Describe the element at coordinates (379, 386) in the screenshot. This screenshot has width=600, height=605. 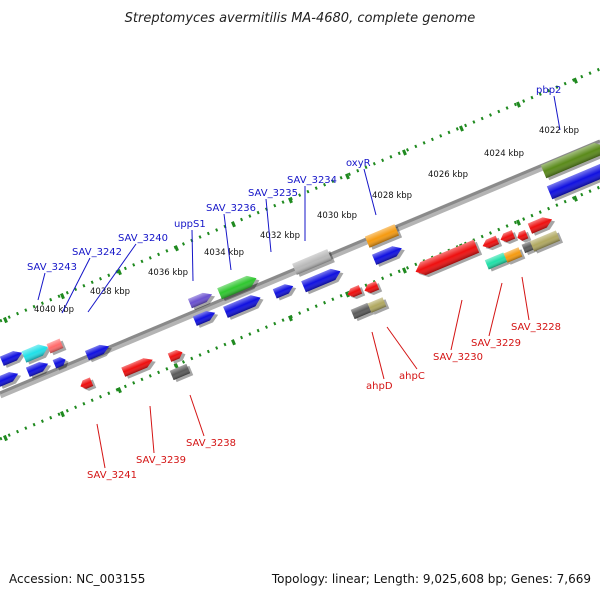
I see `gene-label-ahpd: ahpD` at that location.